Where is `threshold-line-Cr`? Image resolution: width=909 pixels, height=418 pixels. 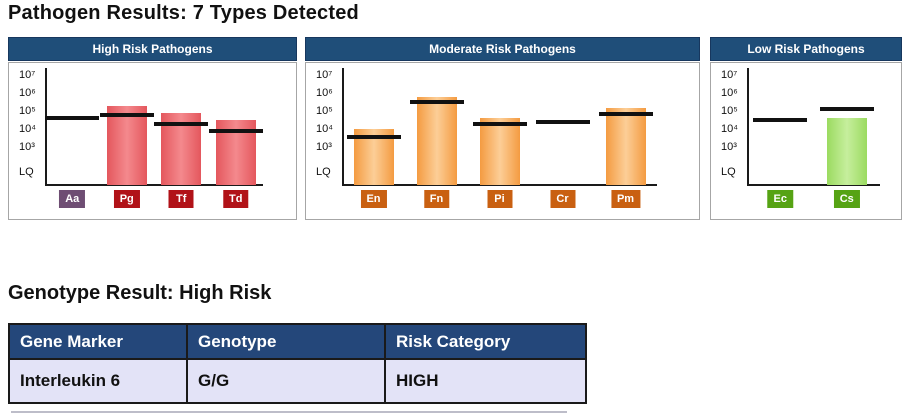
threshold-line-Cr is located at coordinates (562, 121).